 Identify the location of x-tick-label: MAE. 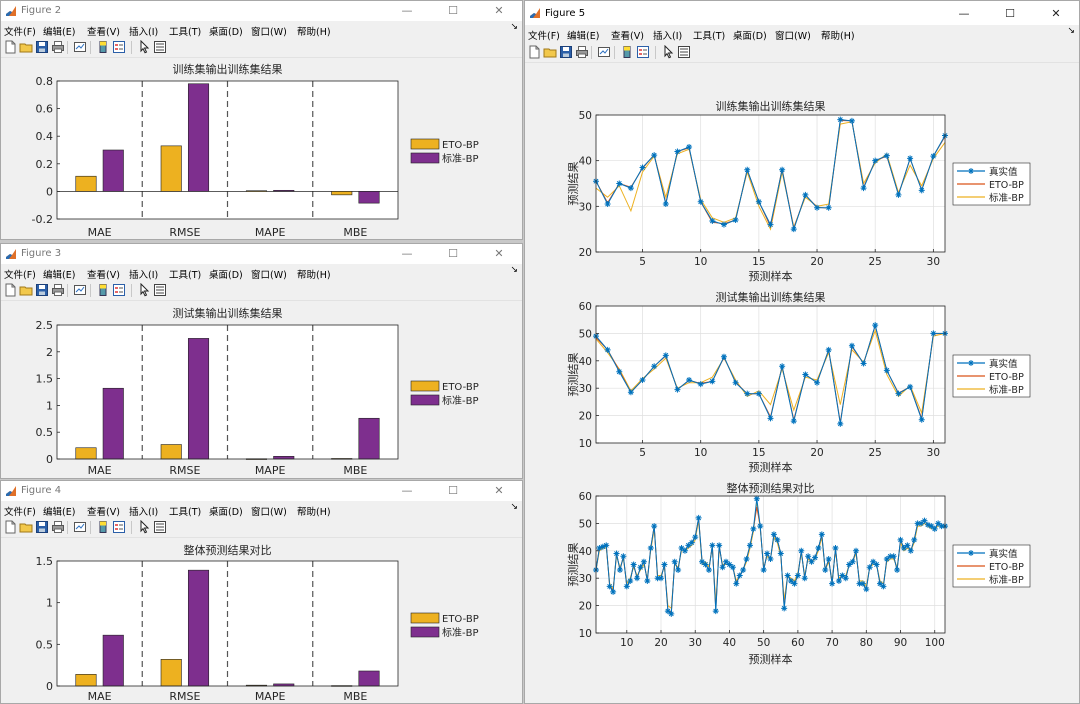
(100, 696).